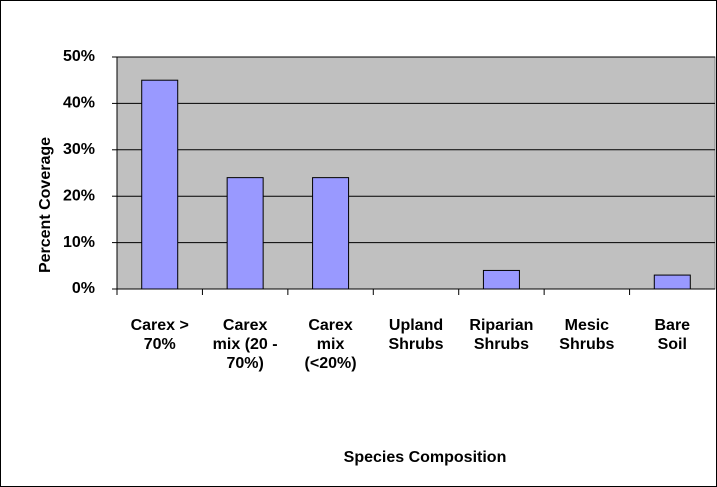 The width and height of the screenshot is (717, 487). What do you see at coordinates (79, 56) in the screenshot?
I see `y-tick-label: 50%` at bounding box center [79, 56].